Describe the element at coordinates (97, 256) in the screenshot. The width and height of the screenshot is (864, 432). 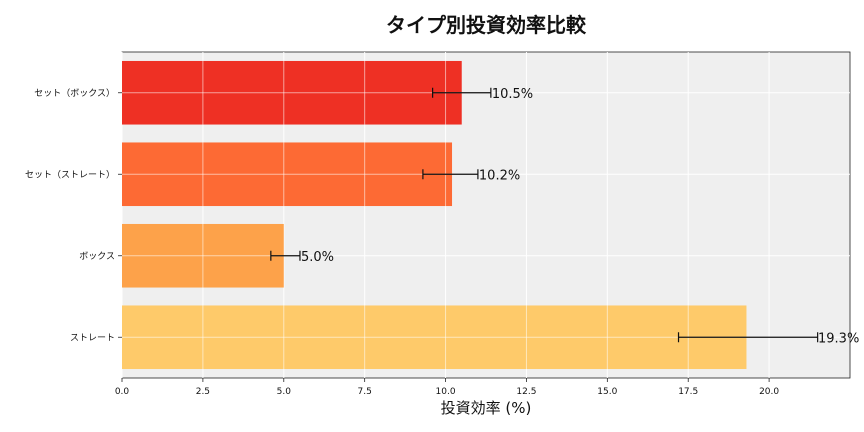
I see `category-label: ボックス` at that location.